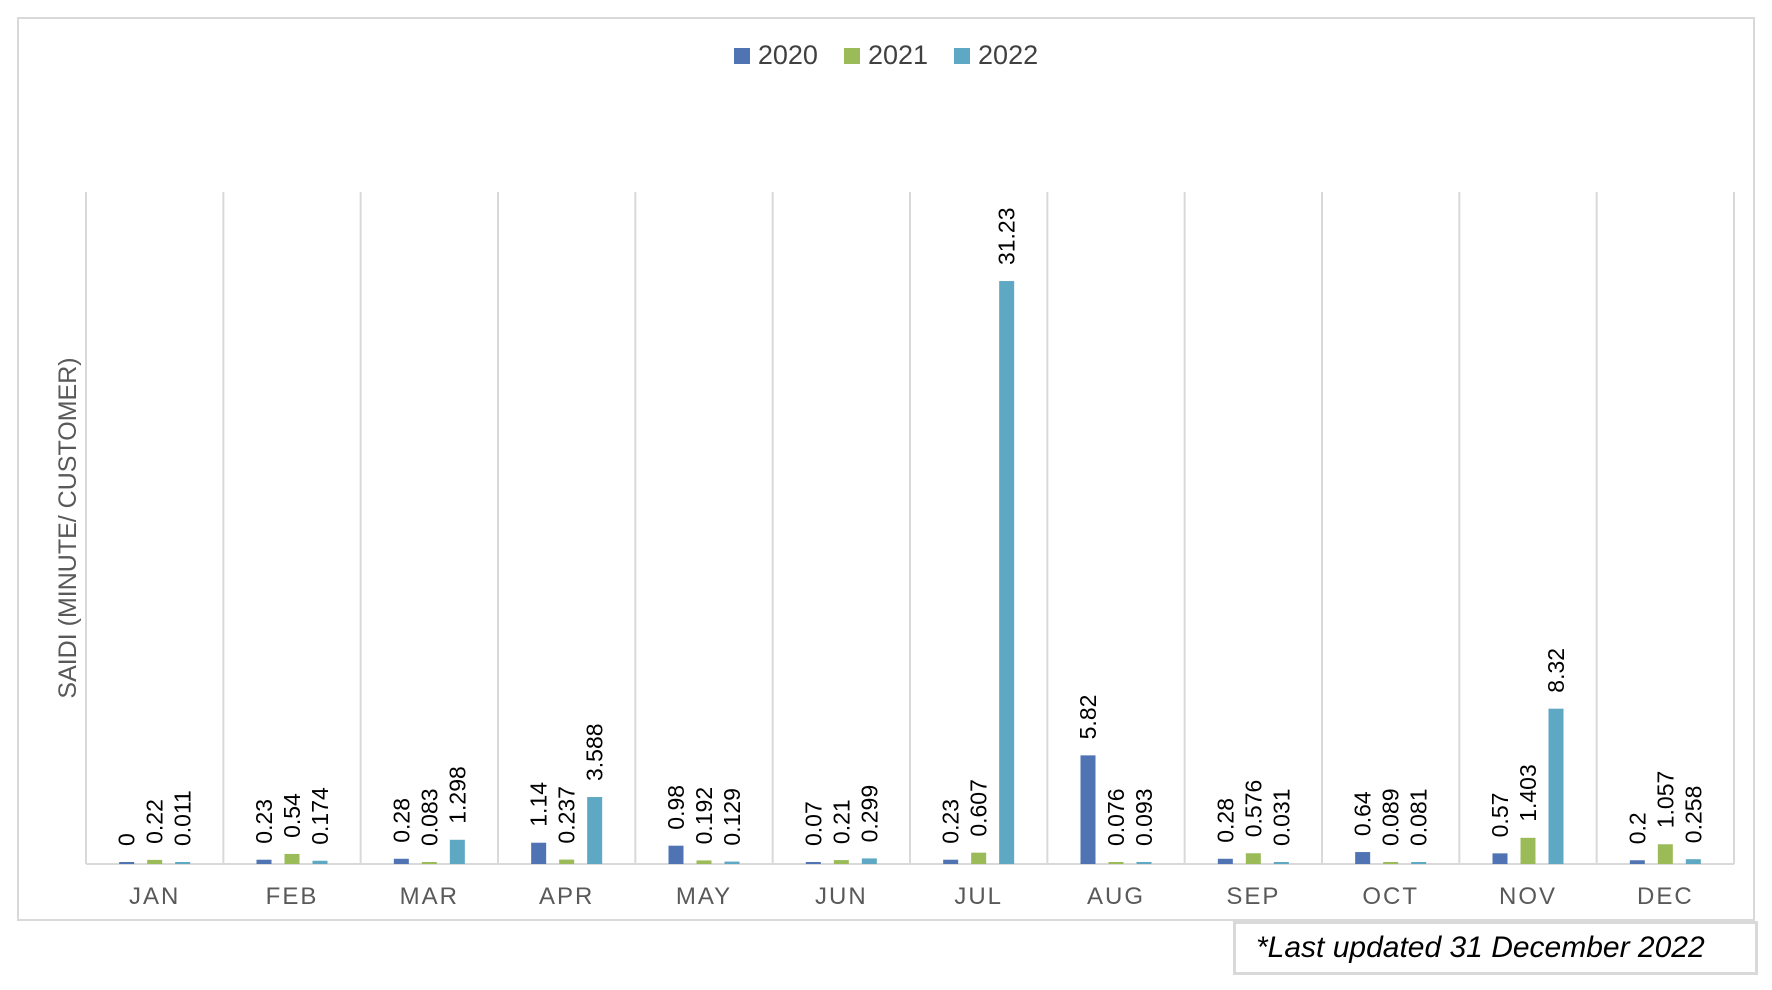  I want to click on bar-2021-oct, so click(1391, 863).